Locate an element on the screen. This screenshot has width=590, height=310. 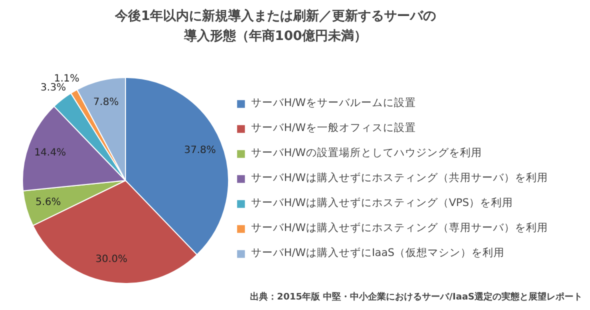
data-label: 7.8% is located at coordinates (106, 102).